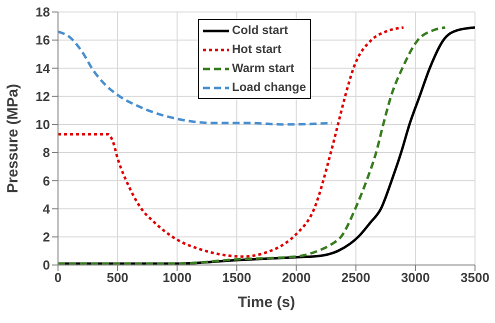  Describe the element at coordinates (46, 208) in the screenshot. I see `y-tick-label: 4` at that location.